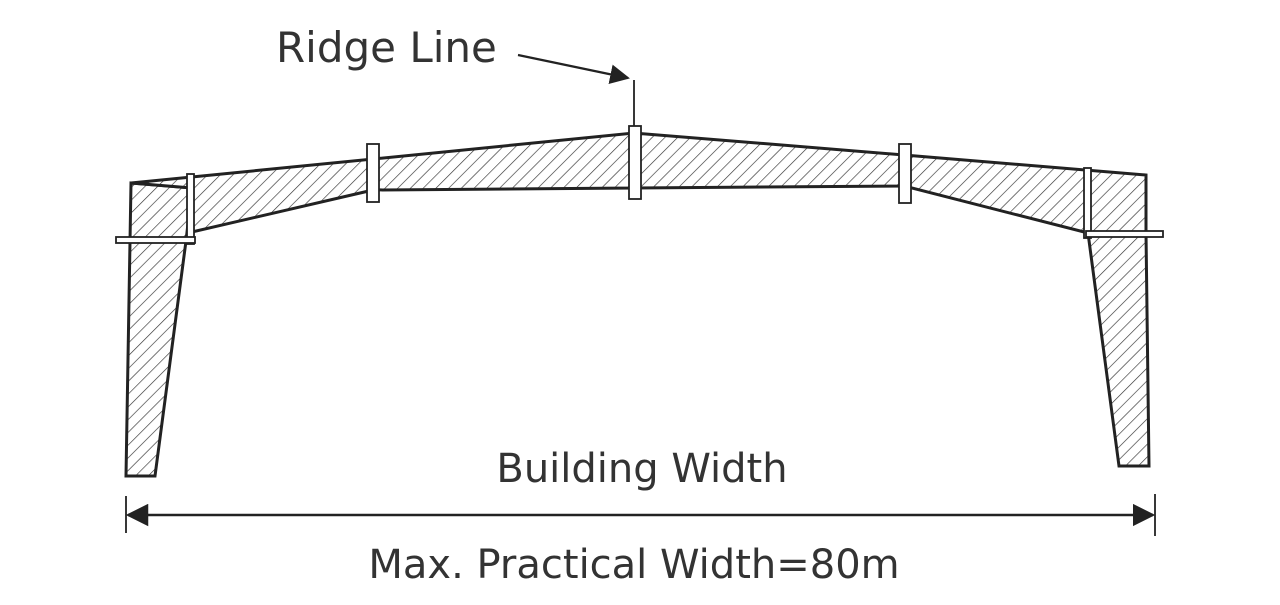  What do you see at coordinates (190, 209) in the screenshot?
I see `left-eave-plate-vertical` at bounding box center [190, 209].